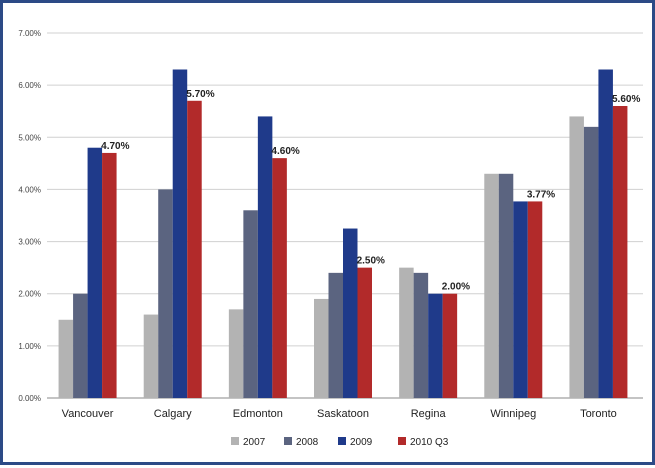 The width and height of the screenshot is (655, 468). What do you see at coordinates (173, 414) in the screenshot?
I see `category-label: Calgary` at bounding box center [173, 414].